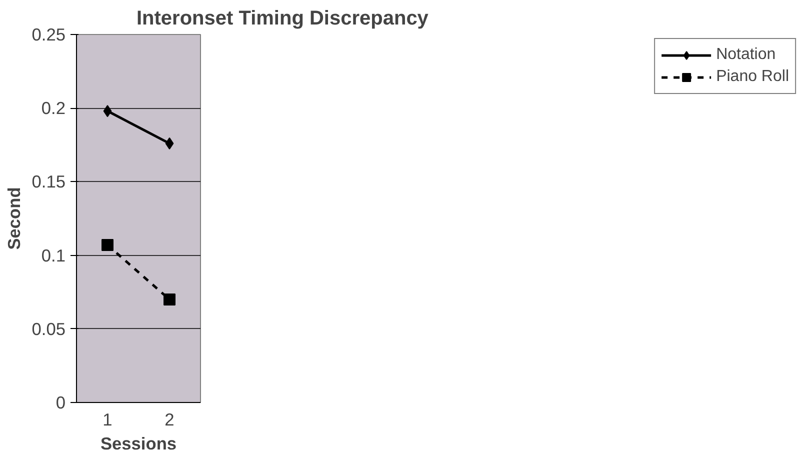 The height and width of the screenshot is (462, 806). Describe the element at coordinates (53, 108) in the screenshot. I see `y-tick-label: 0.2` at that location.